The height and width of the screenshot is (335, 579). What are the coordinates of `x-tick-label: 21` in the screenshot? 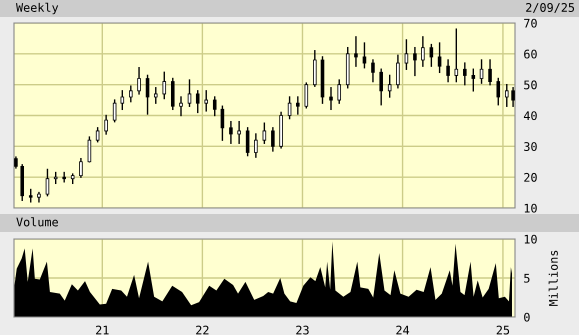 It's located at (102, 330).